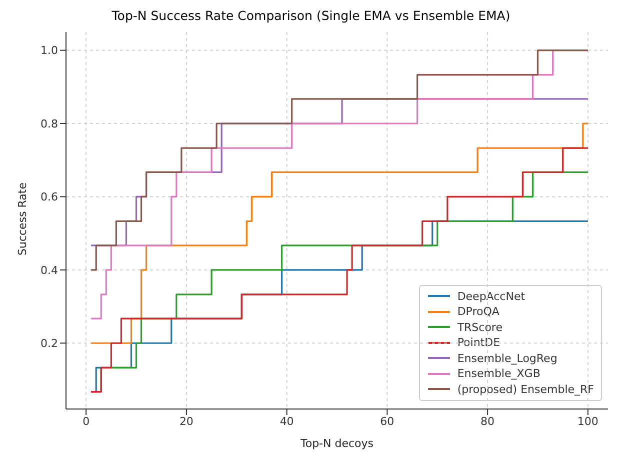 The image size is (622, 463). Describe the element at coordinates (479, 327) in the screenshot. I see `legend-label: TRScore` at that location.